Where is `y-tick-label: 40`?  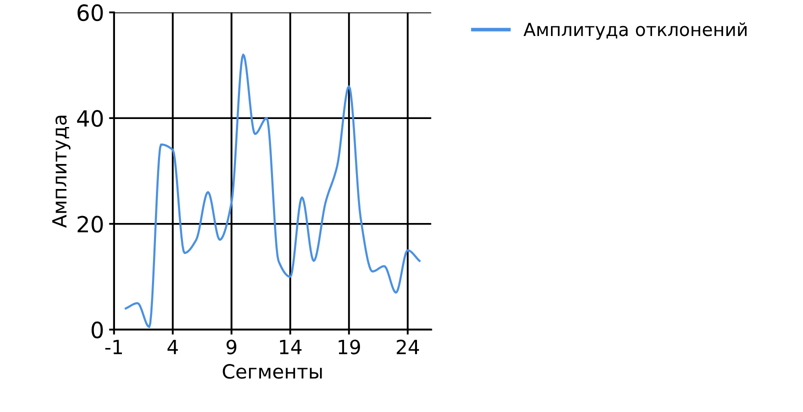 y-tick-label: 40 is located at coordinates (90, 118).